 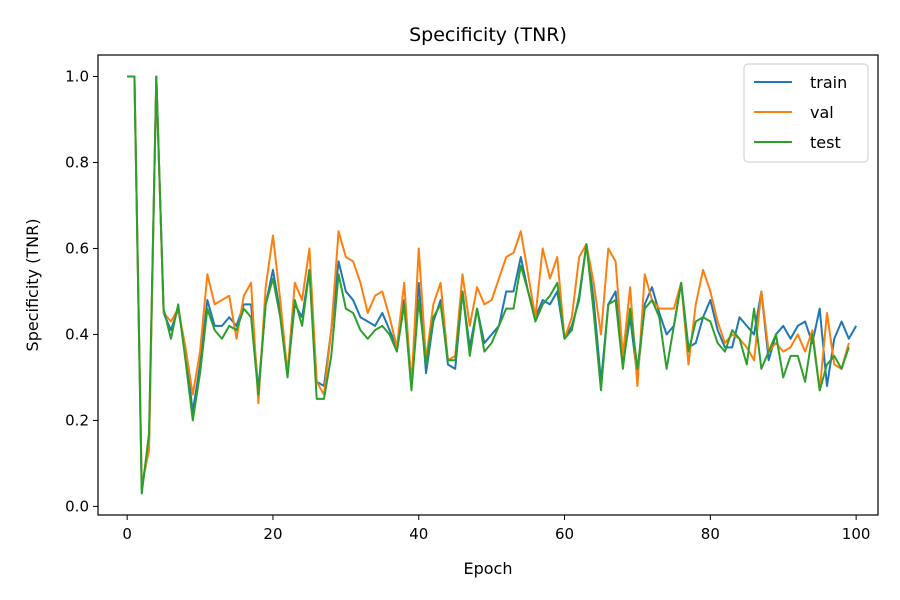 What do you see at coordinates (488, 35) in the screenshot?
I see `chart-title: Specificity (TNR)` at bounding box center [488, 35].